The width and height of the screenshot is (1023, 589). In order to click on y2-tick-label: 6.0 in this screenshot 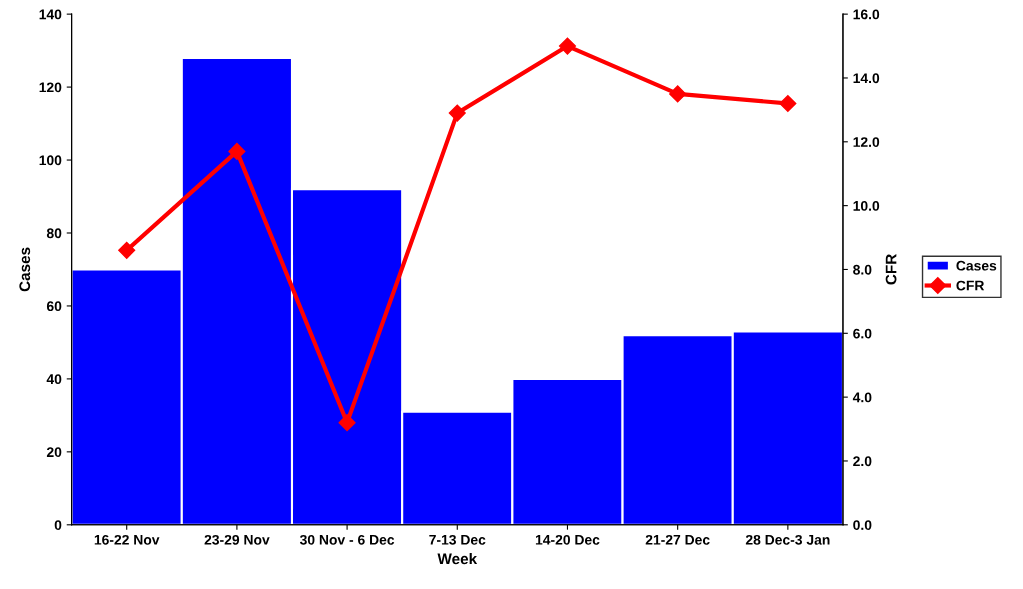, I will do `click(862, 333)`.